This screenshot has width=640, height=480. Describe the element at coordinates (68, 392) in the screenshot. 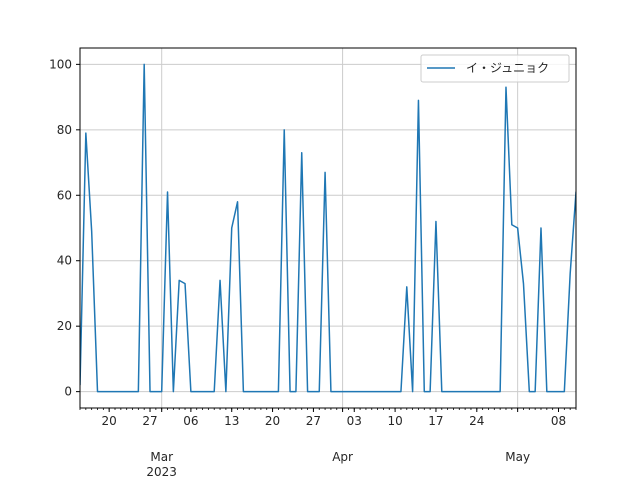

I see `y-tick-label: 0` at that location.